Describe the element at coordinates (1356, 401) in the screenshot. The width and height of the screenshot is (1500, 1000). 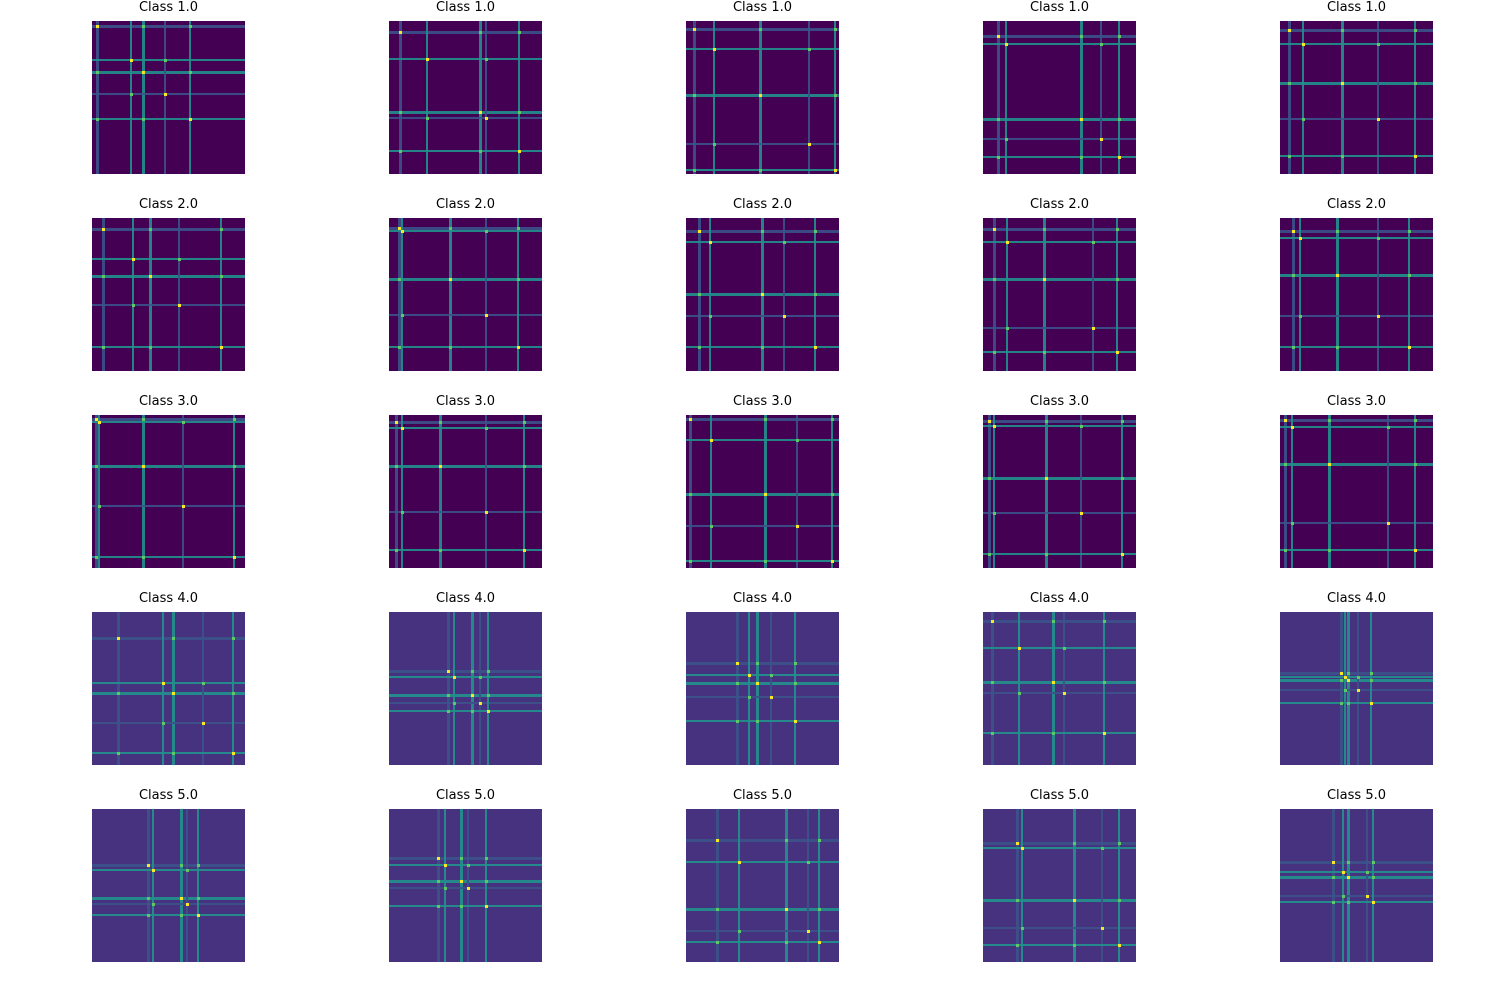
I see `panel-title: Class 3.0` at that location.